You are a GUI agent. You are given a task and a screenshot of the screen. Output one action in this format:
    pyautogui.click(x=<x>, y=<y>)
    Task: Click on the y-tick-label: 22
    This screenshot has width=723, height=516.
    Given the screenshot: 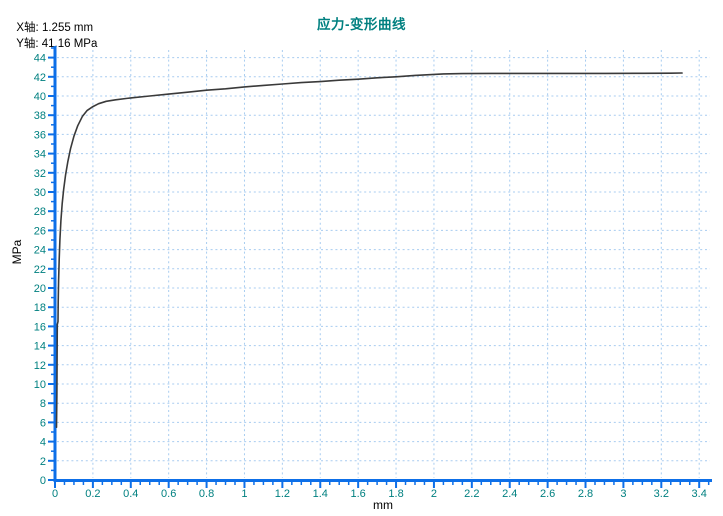 What is the action you would take?
    pyautogui.click(x=40, y=270)
    